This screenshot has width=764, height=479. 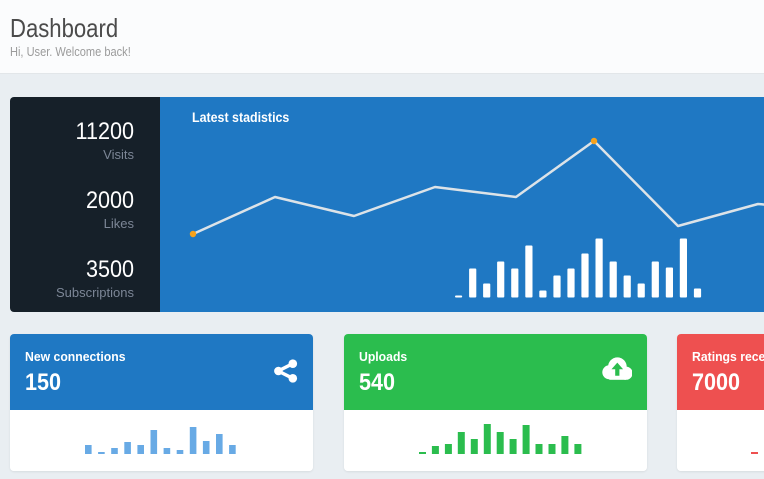 I want to click on stats-summary-box: 11200 Visits 2000 Likes 3500 Subscriptions, so click(x=85, y=204).